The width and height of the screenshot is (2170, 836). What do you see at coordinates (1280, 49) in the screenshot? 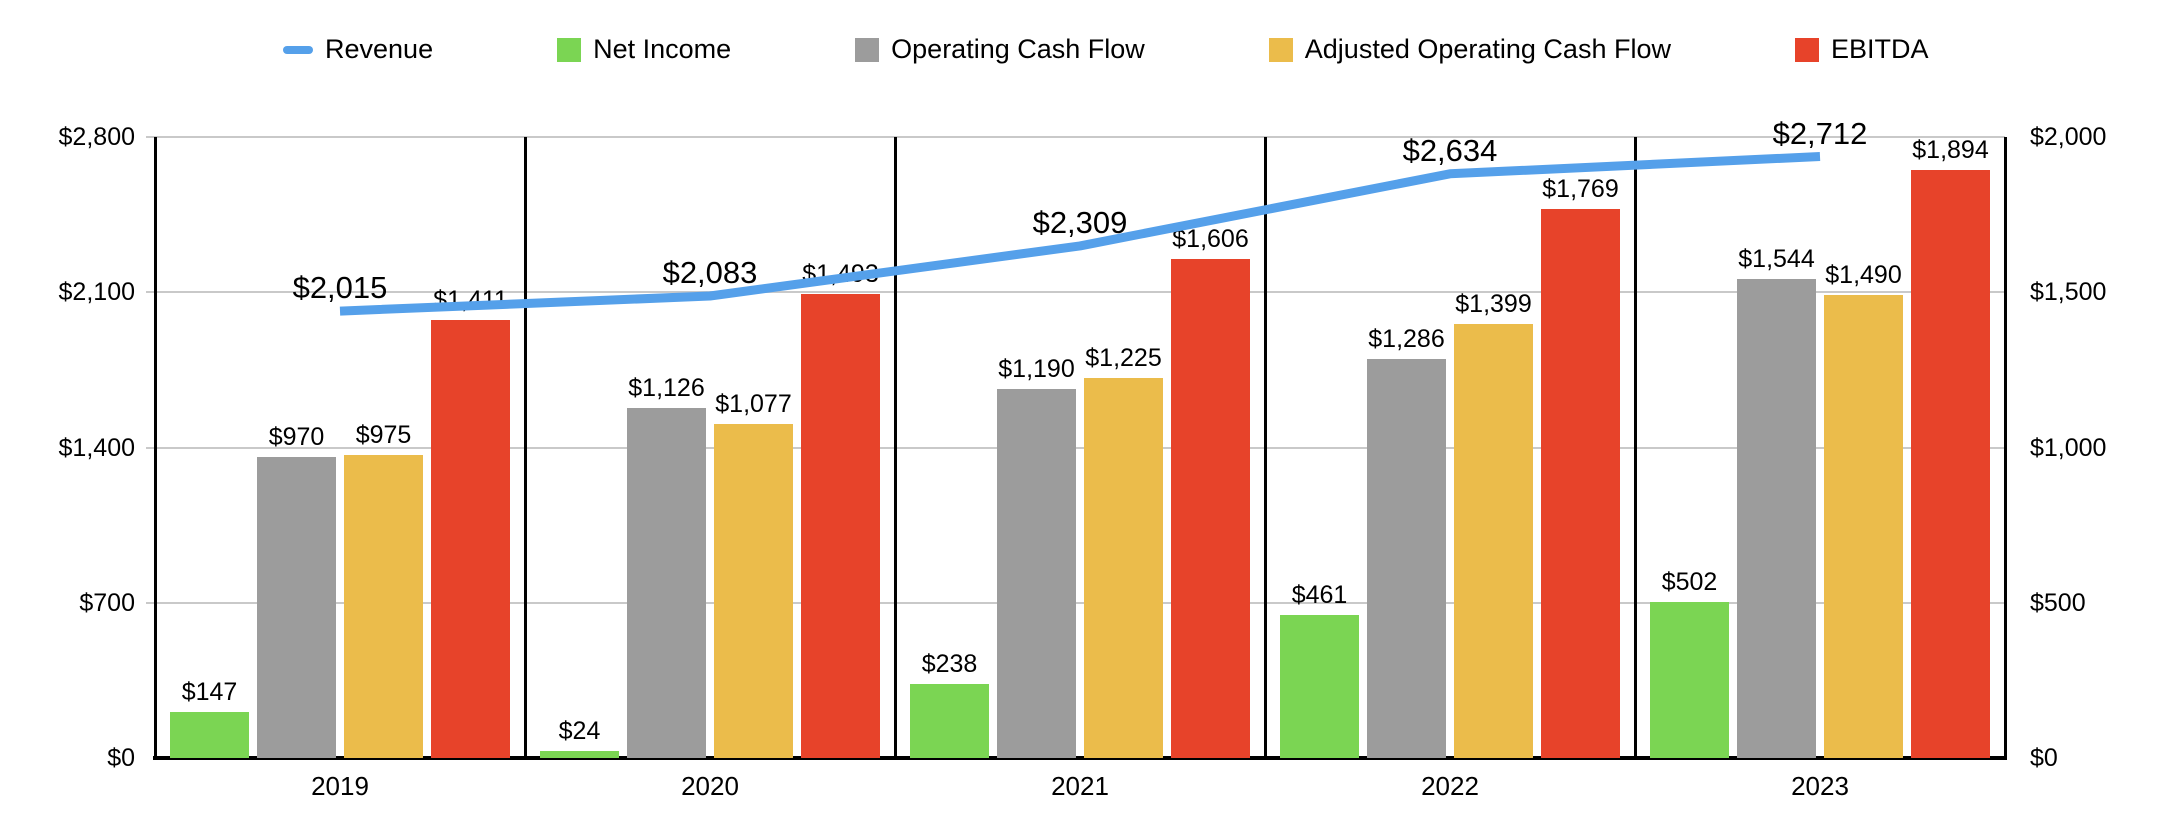
I see `legend-square-swatch-adjusted-operating-cash-flow` at bounding box center [1280, 49].